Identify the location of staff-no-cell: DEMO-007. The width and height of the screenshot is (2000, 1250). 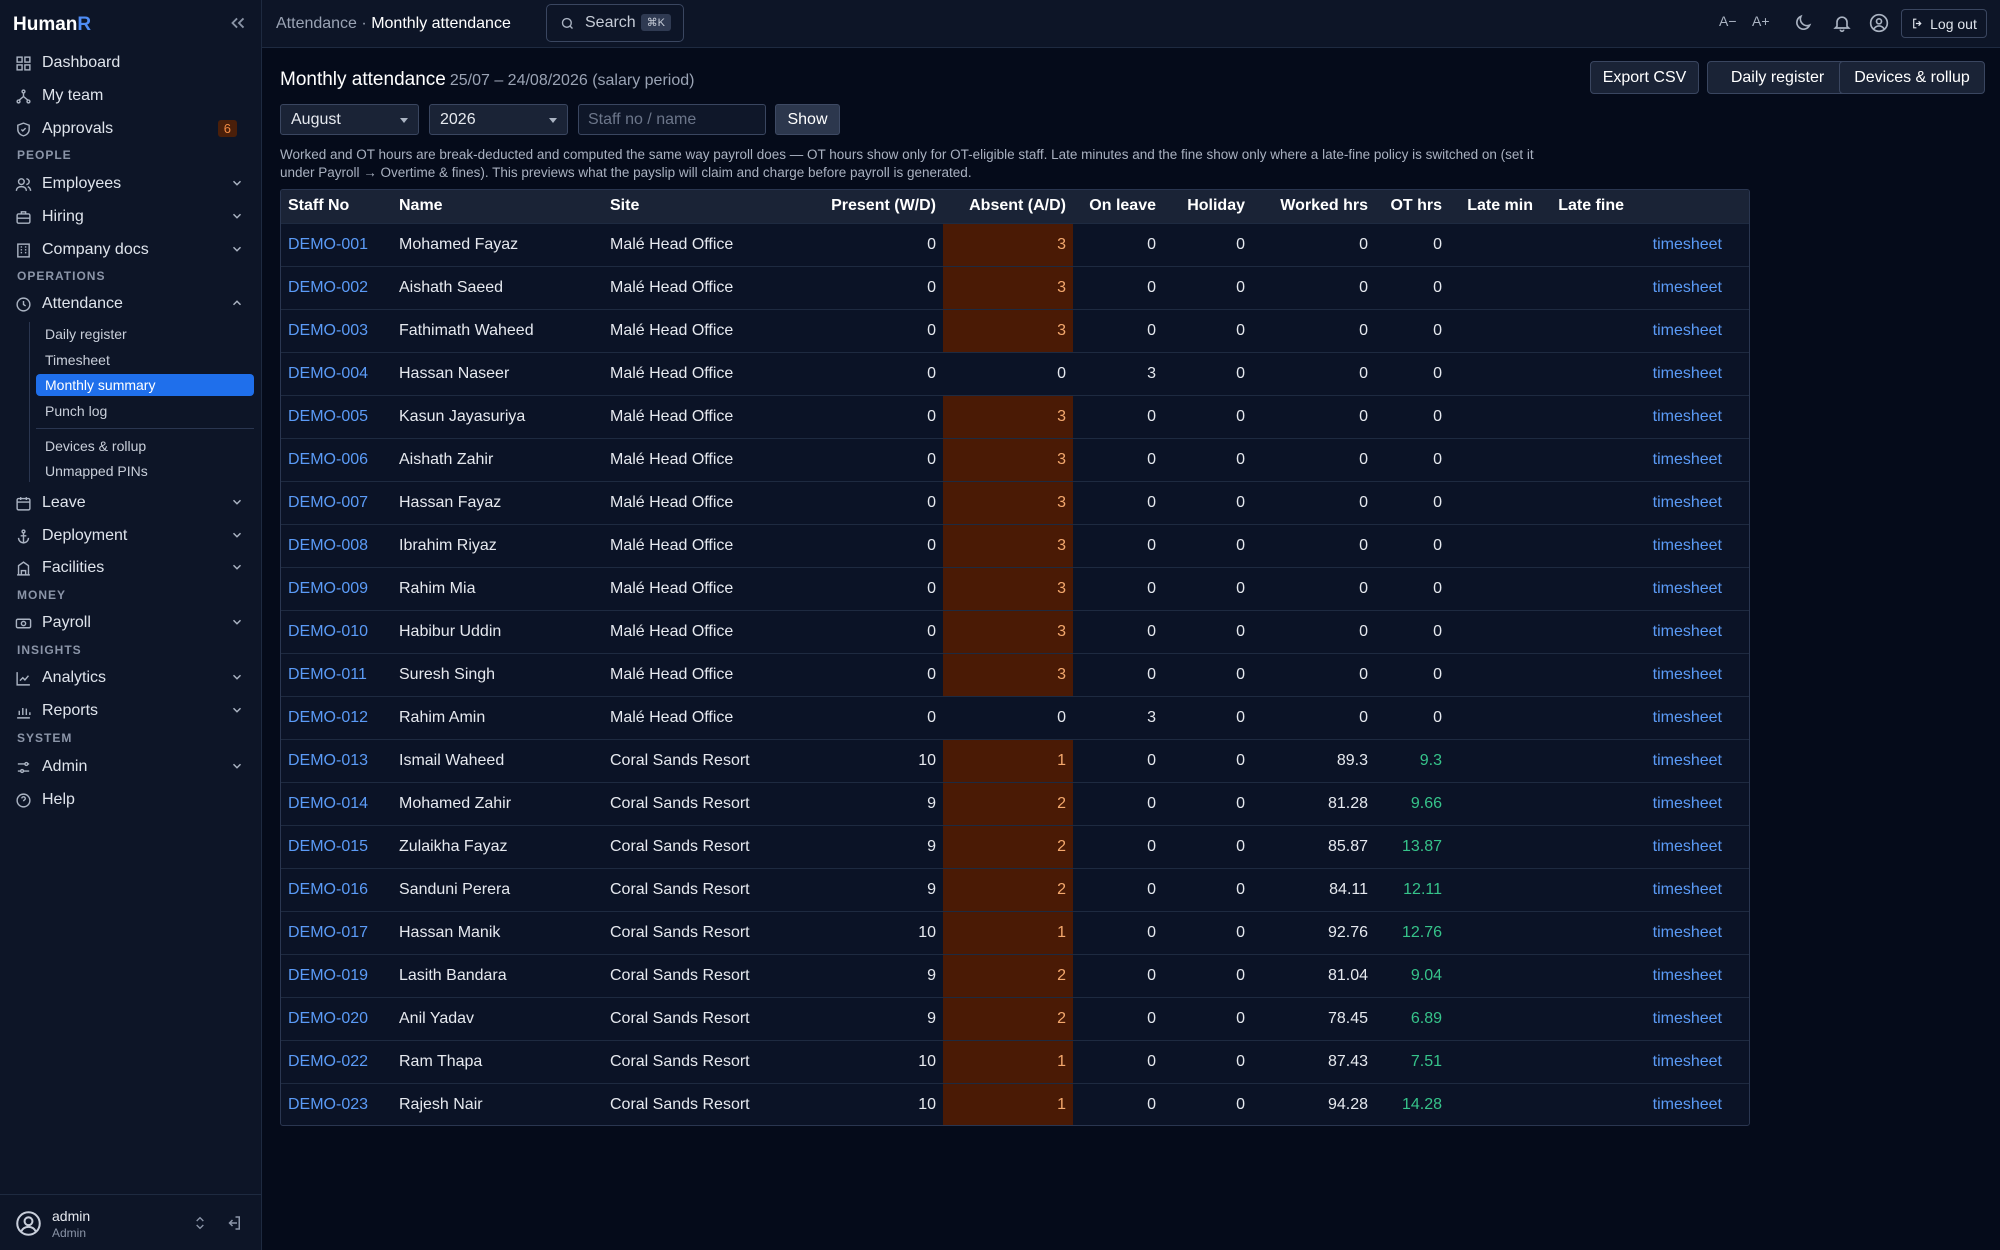
(336, 502).